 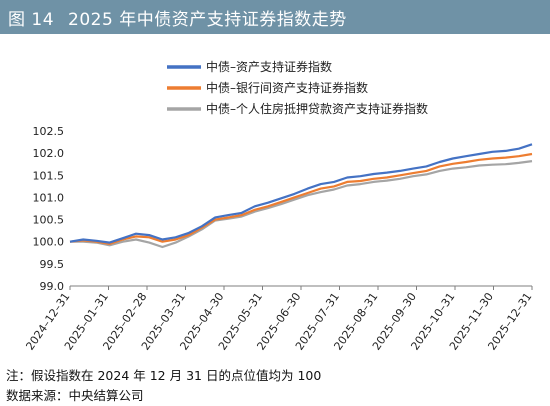 I want to click on y-tick-label: 99.0, so click(x=52, y=286).